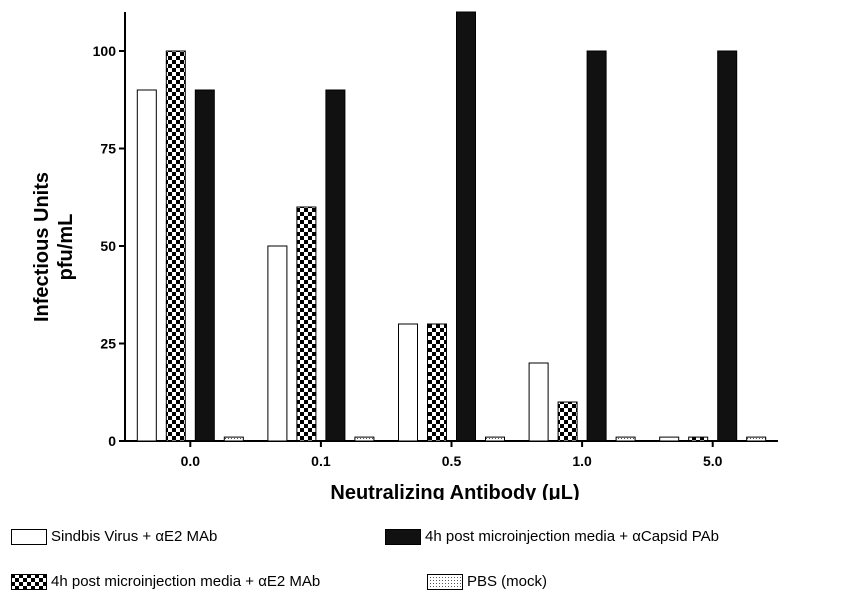  What do you see at coordinates (66, 247) in the screenshot?
I see `y-axis-label-line2: pfu/mL` at bounding box center [66, 247].